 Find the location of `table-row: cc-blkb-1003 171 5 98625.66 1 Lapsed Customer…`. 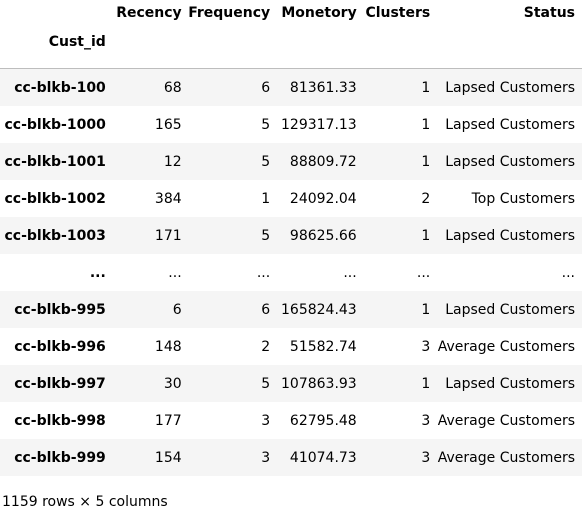

table-row: cc-blkb-1003 171 5 98625.66 1 Lapsed Customer… is located at coordinates (291, 235).